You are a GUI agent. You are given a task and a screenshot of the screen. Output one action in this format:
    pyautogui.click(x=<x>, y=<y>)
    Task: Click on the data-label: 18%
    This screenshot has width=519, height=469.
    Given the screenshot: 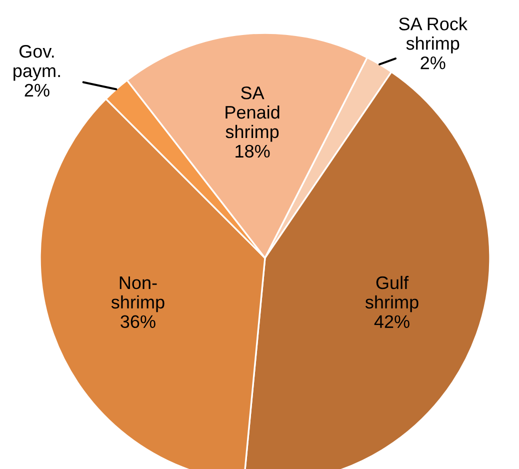 What is the action you would take?
    pyautogui.click(x=253, y=151)
    